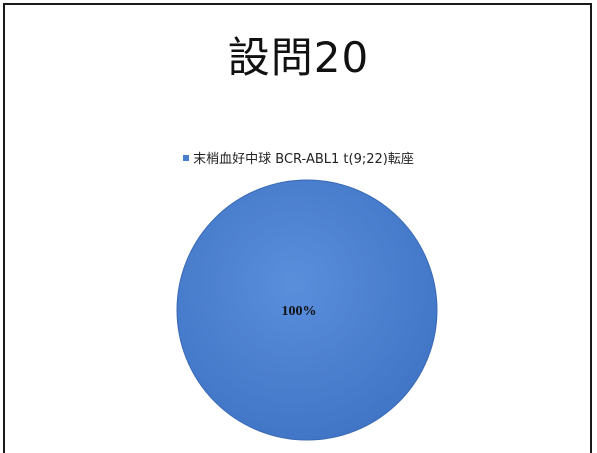  Describe the element at coordinates (298, 57) in the screenshot. I see `slide-title: 設問20` at that location.